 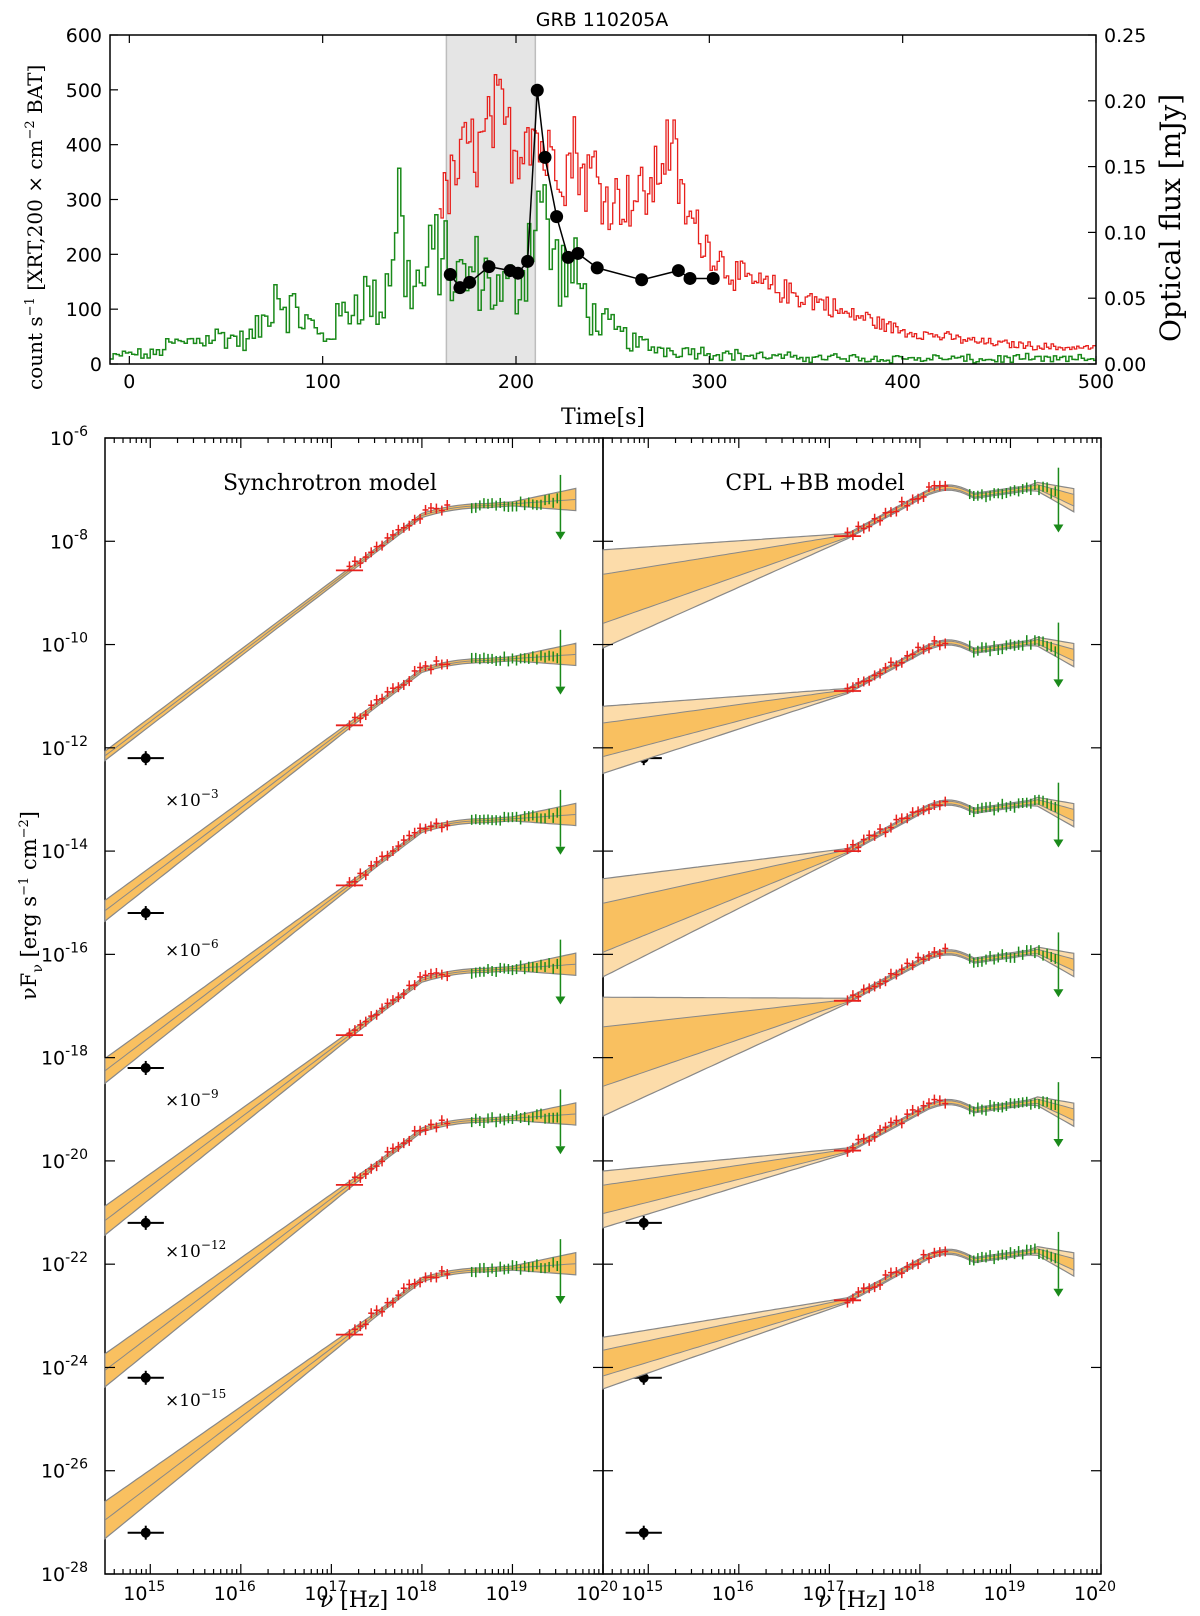 What do you see at coordinates (69, 540) in the screenshot?
I see `sed-ytick-label: 10⁻⁸` at bounding box center [69, 540].